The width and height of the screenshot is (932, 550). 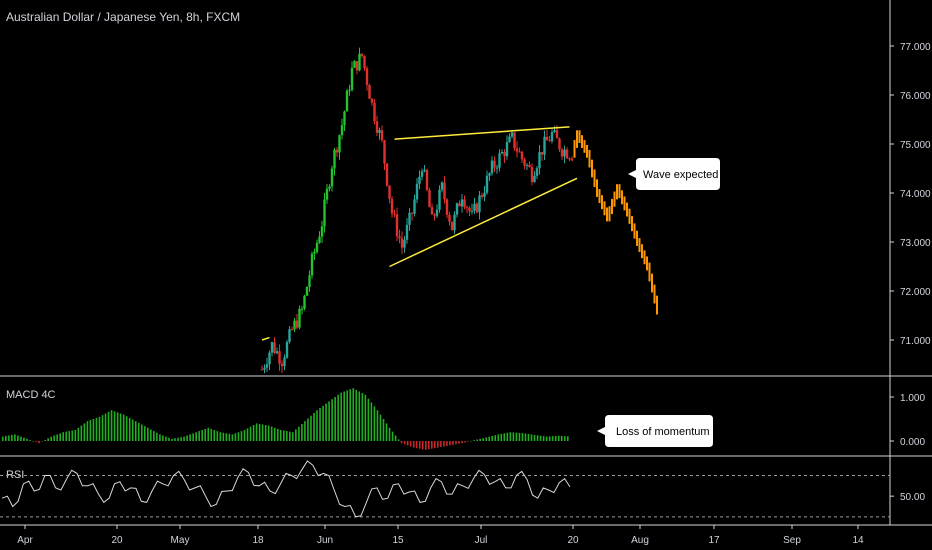 I want to click on time-tick-label: 15, so click(x=398, y=540).